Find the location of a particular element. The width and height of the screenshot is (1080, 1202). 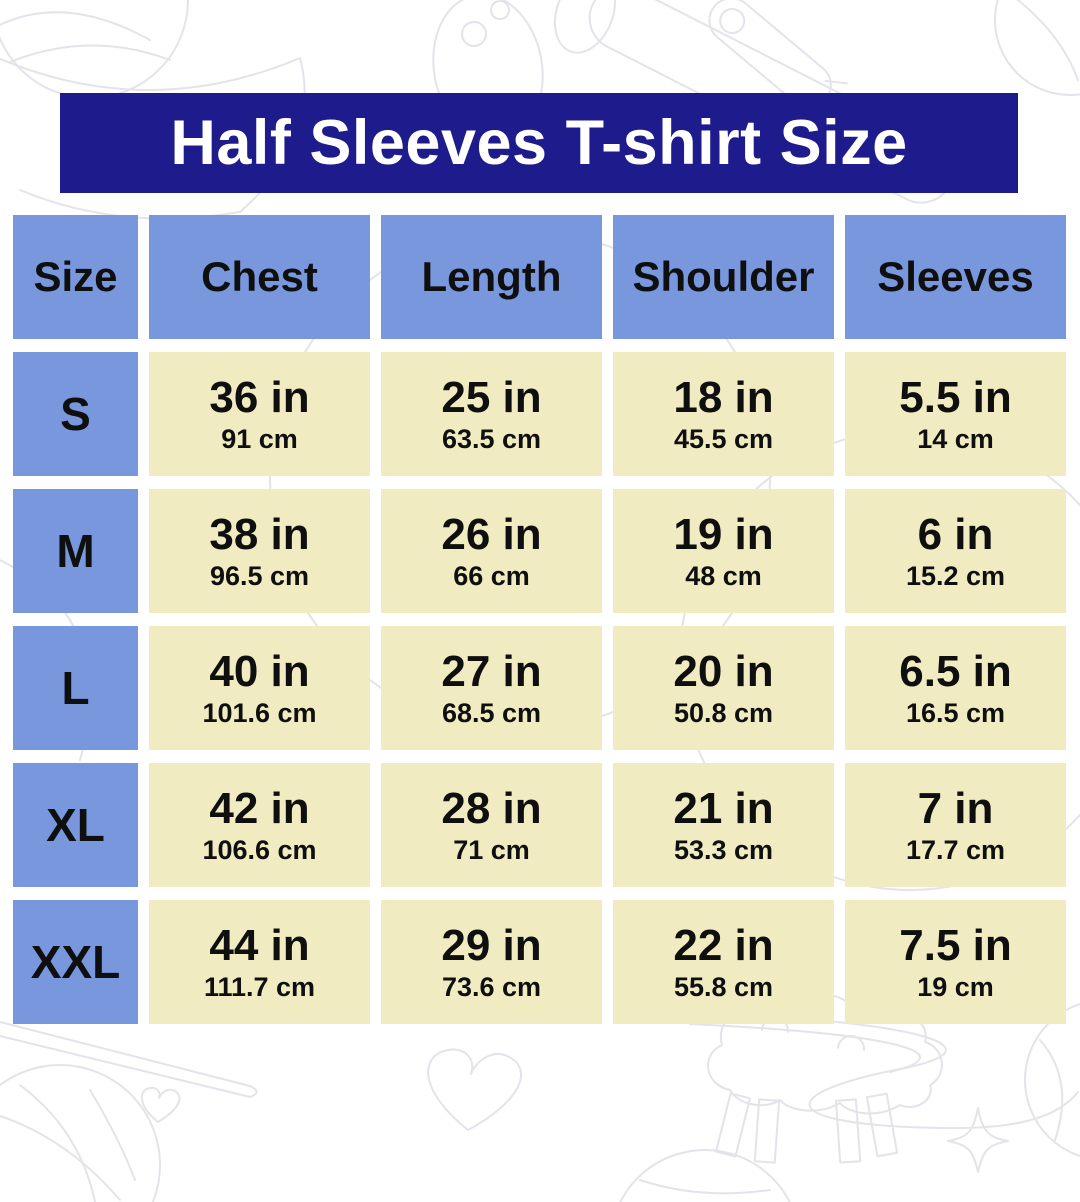

value-cm: 53.3 cm is located at coordinates (723, 850).